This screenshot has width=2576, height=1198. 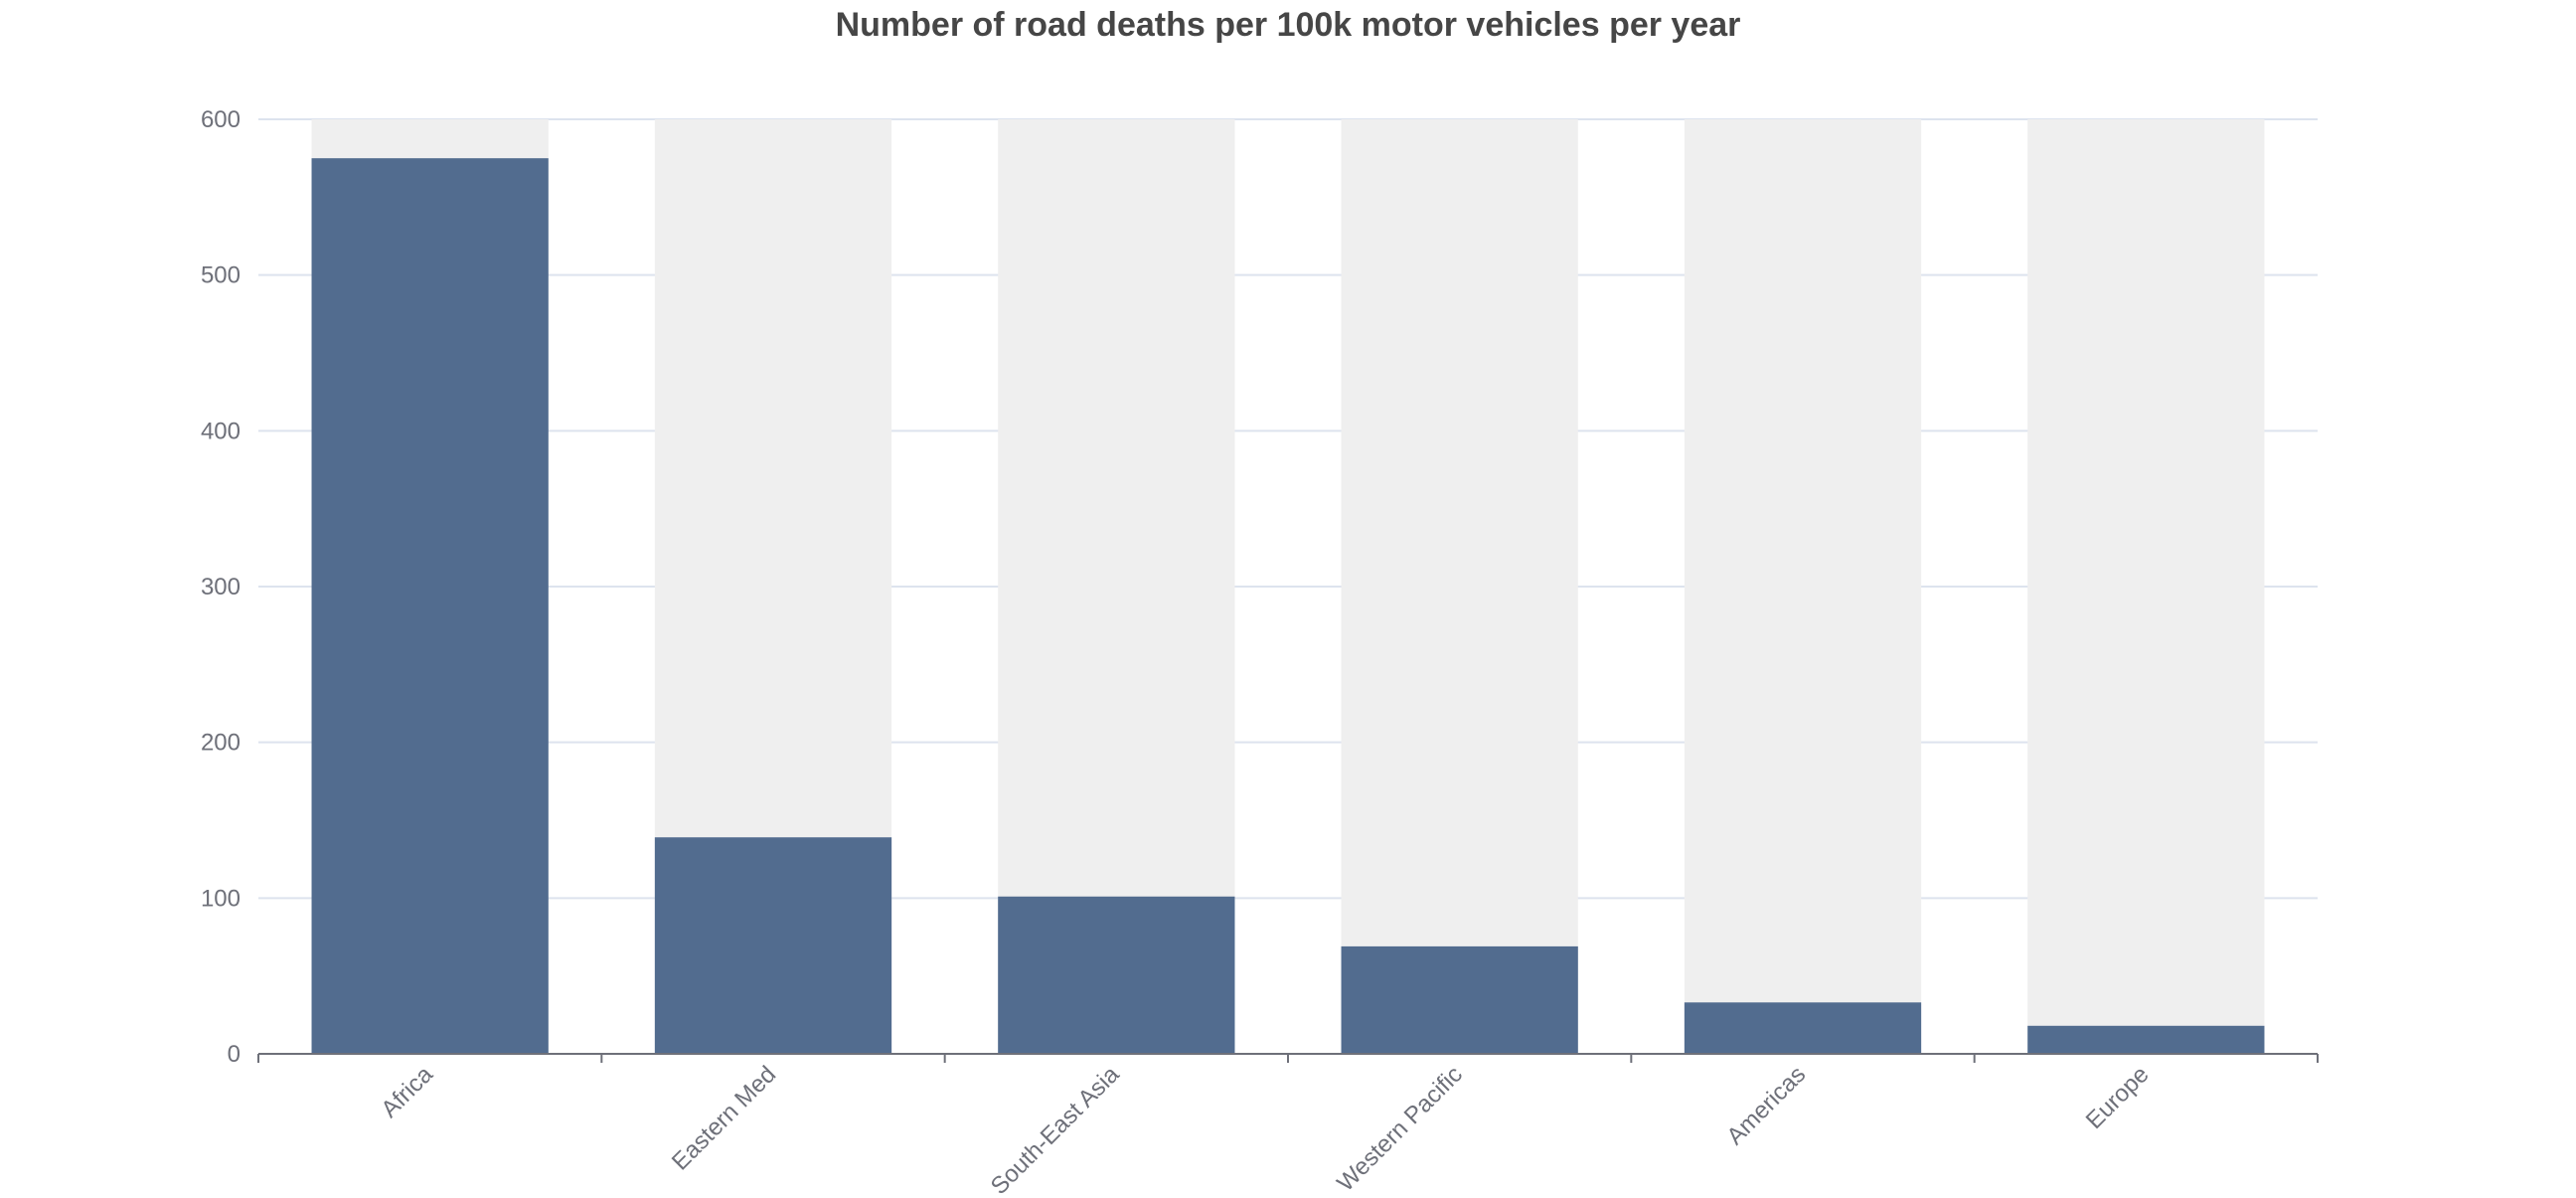 I want to click on bar-south-east-asia, so click(x=1116, y=975).